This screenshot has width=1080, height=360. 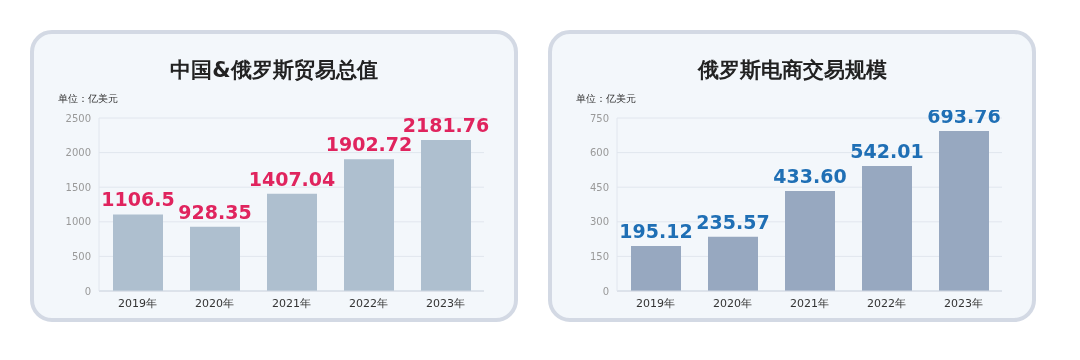 I want to click on data-label: 928.35, so click(x=215, y=211).